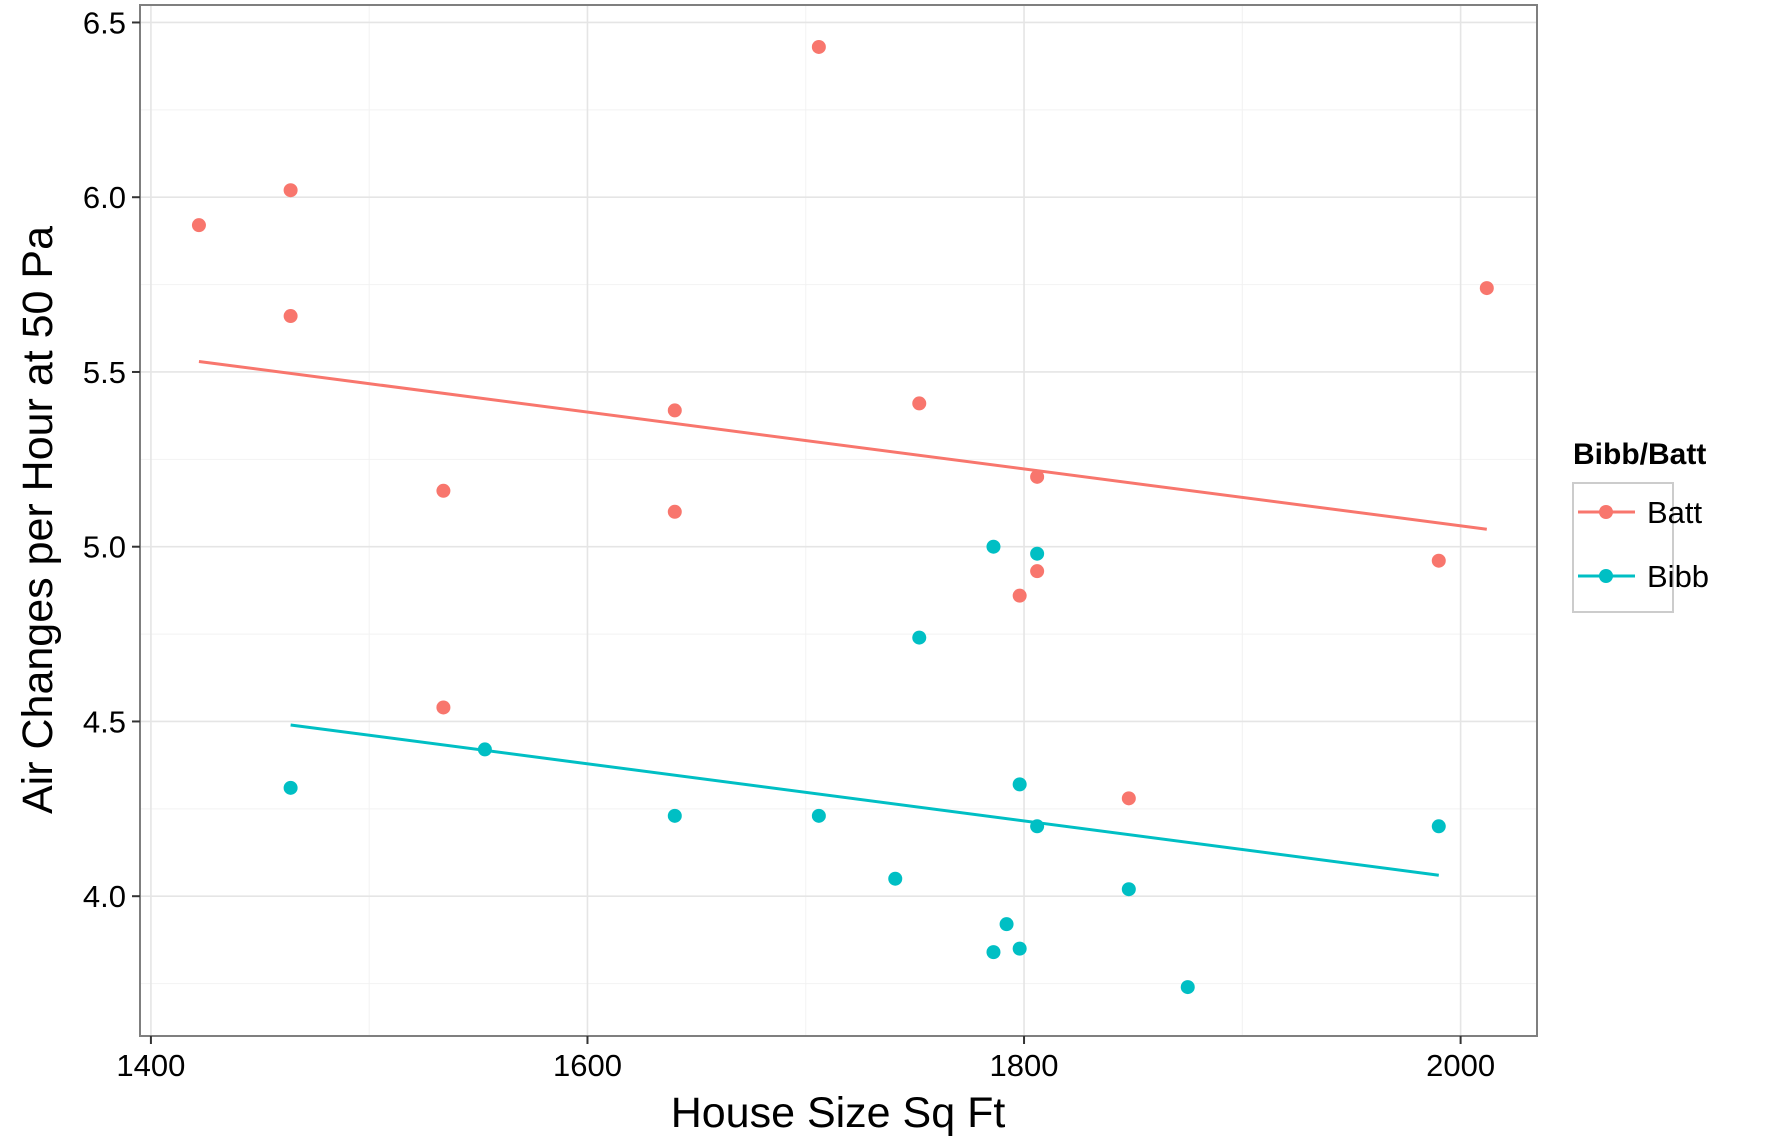 The height and width of the screenshot is (1143, 1771). Describe the element at coordinates (1675, 512) in the screenshot. I see `legend-label-batt: Batt` at that location.